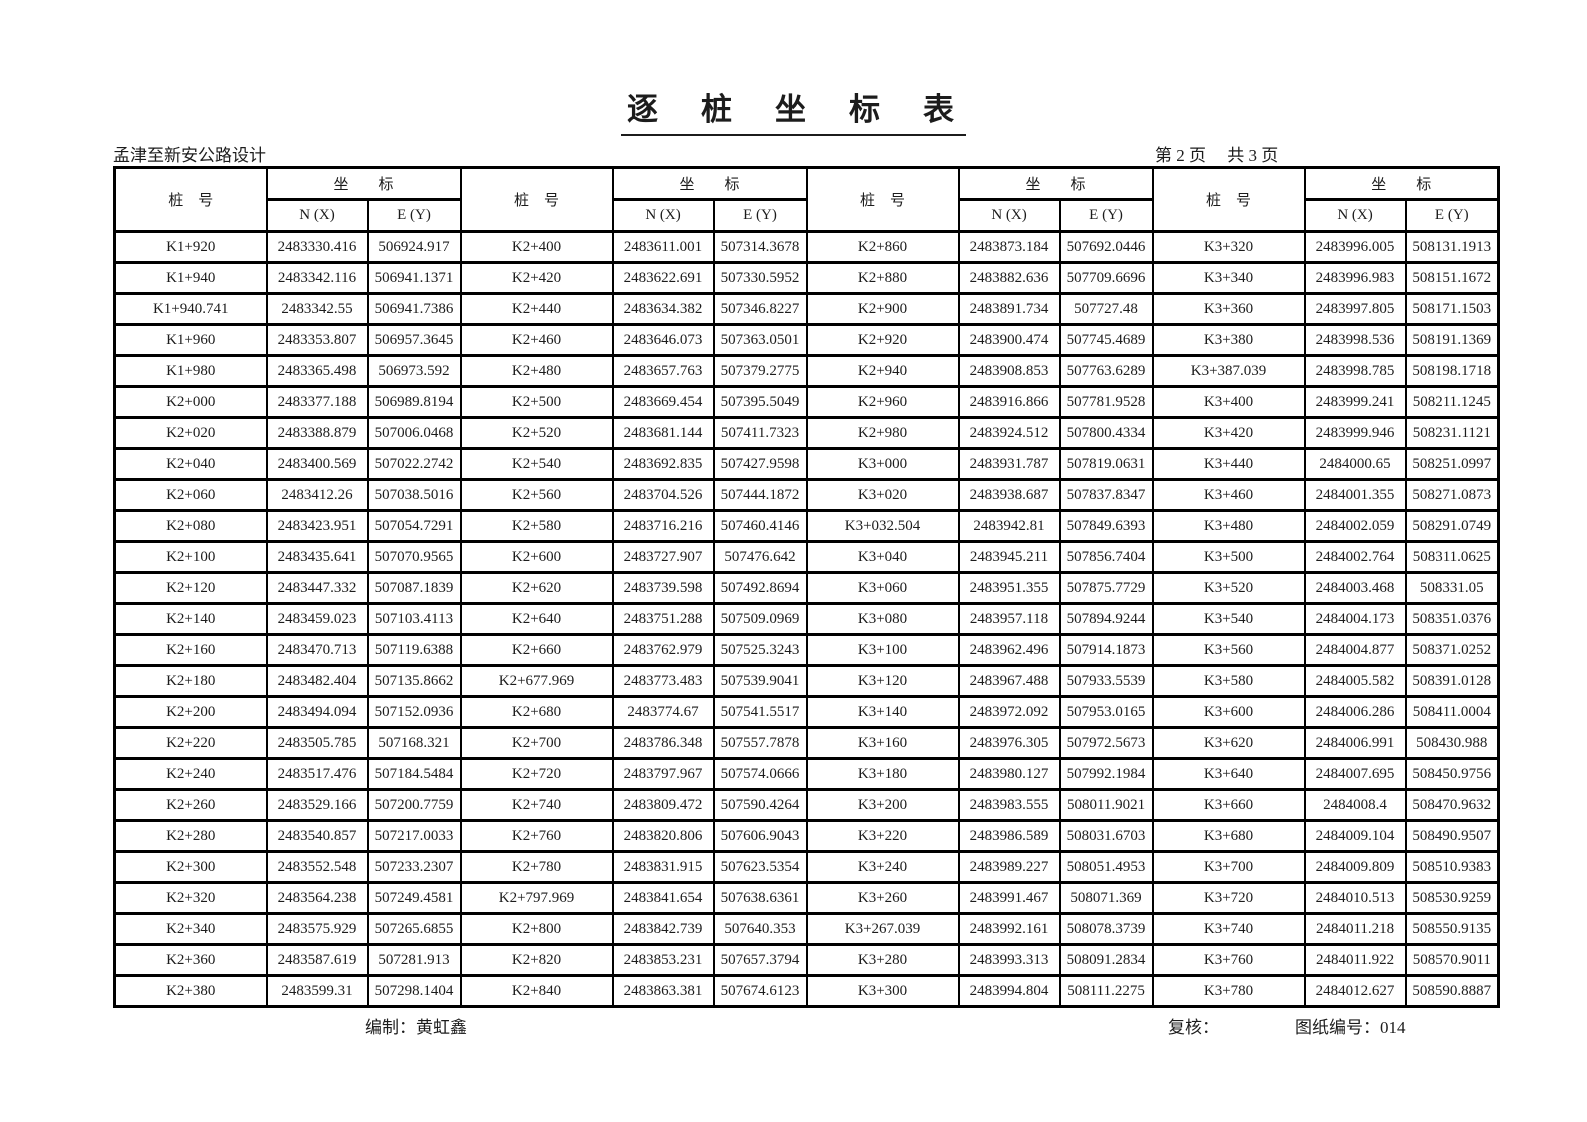 This screenshot has height=1122, width=1587. What do you see at coordinates (1452, 464) in the screenshot?
I see `e-coordinate-cell: 508251.0997` at bounding box center [1452, 464].